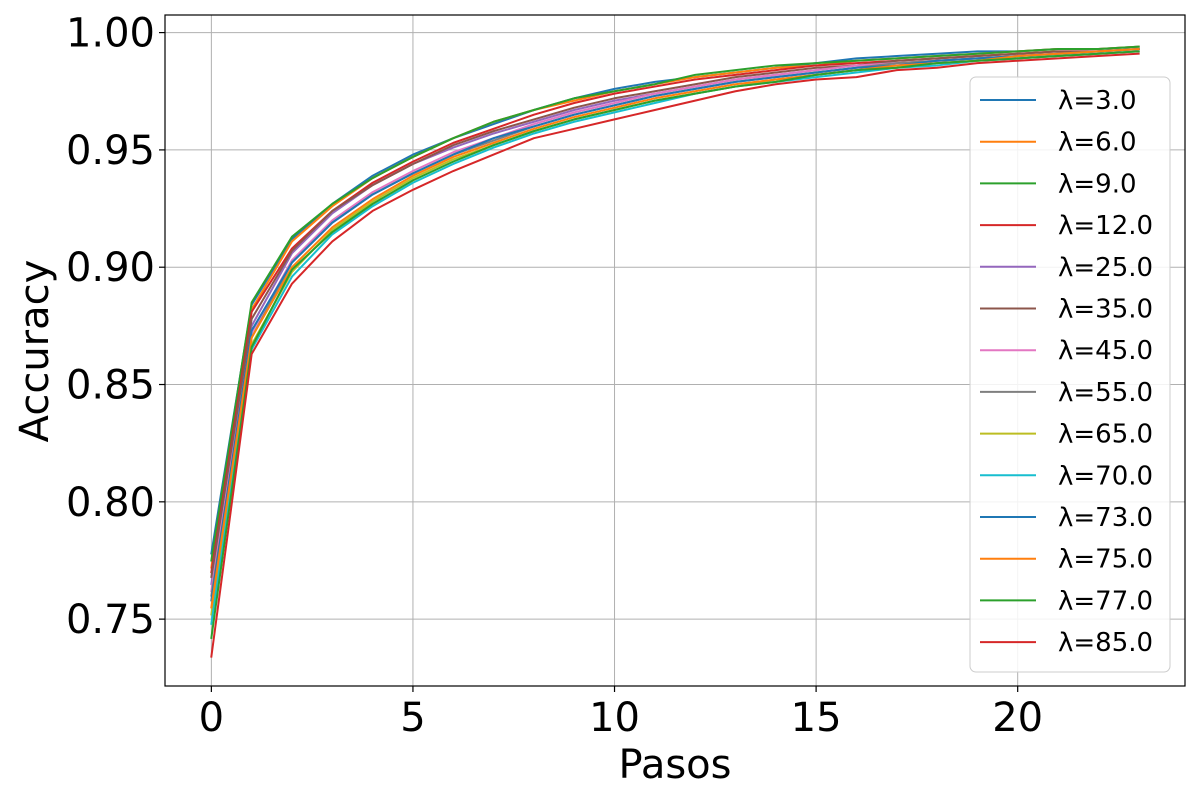 This screenshot has height=800, width=1200. I want to click on legend-label: λ=70.0, so click(1105, 476).